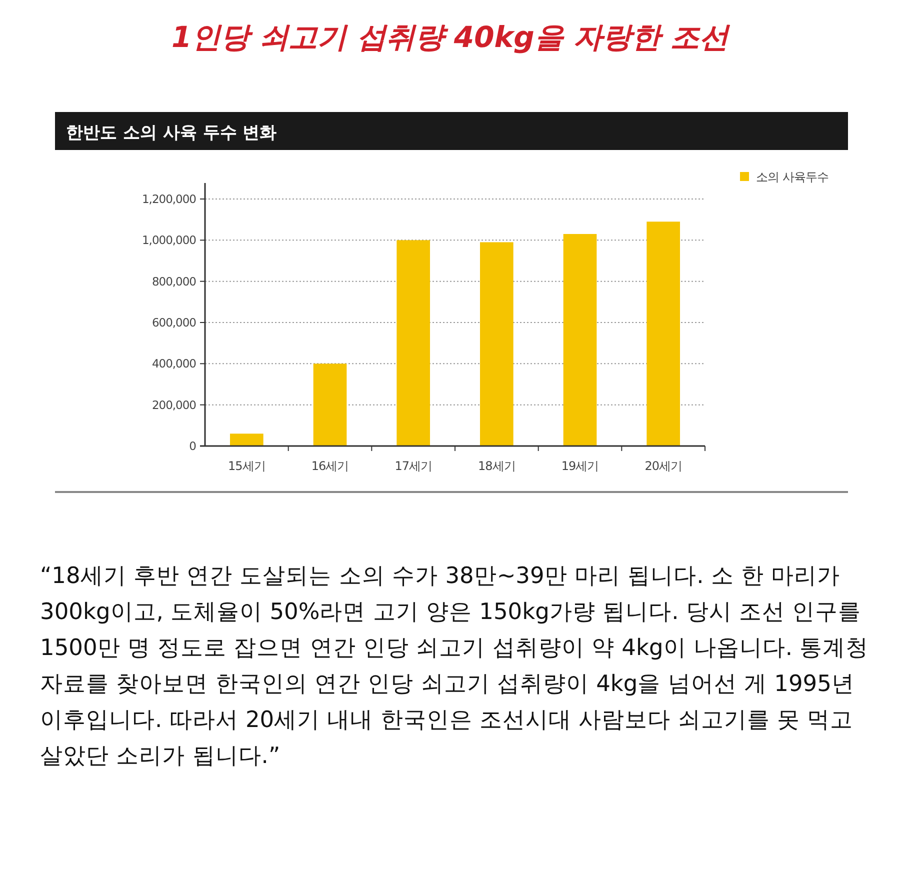 This screenshot has height=879, width=900. What do you see at coordinates (247, 466) in the screenshot?
I see `x-tick-label: 15세기` at bounding box center [247, 466].